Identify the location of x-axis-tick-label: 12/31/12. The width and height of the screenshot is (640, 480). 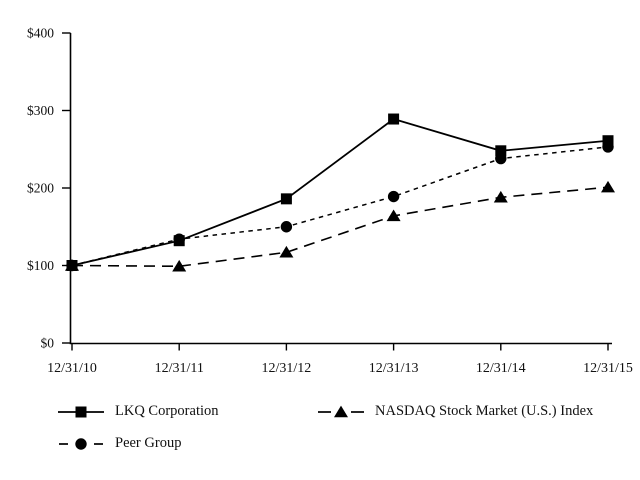
(287, 368).